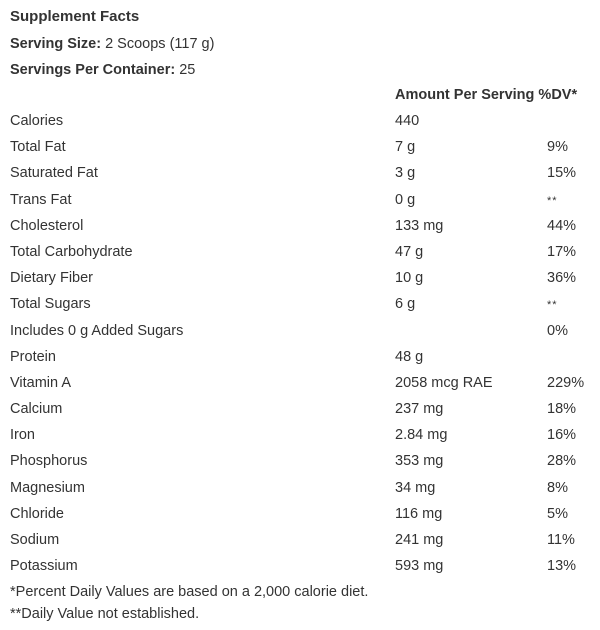 This screenshot has width=600, height=630. What do you see at coordinates (56, 44) in the screenshot?
I see `serving-size-label: Serving Size:` at bounding box center [56, 44].